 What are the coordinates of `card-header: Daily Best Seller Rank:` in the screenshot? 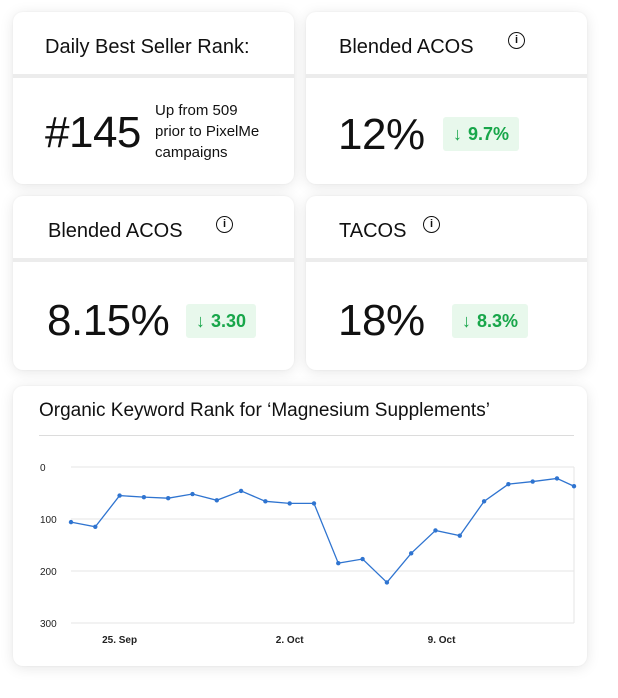 It's located at (153, 45).